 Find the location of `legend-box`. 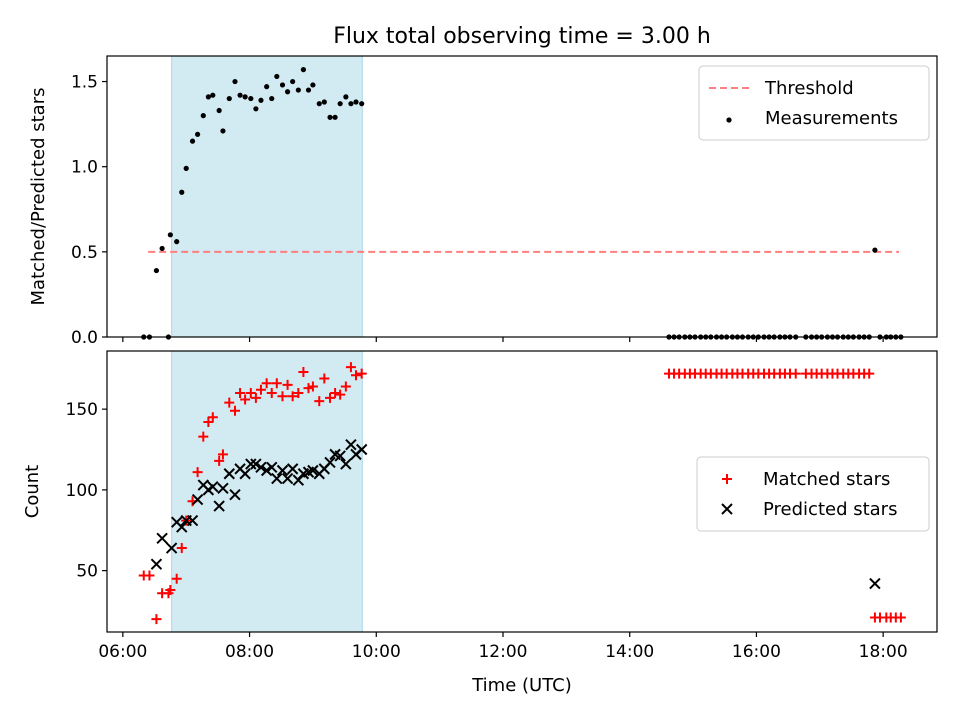

legend-box is located at coordinates (813, 494).